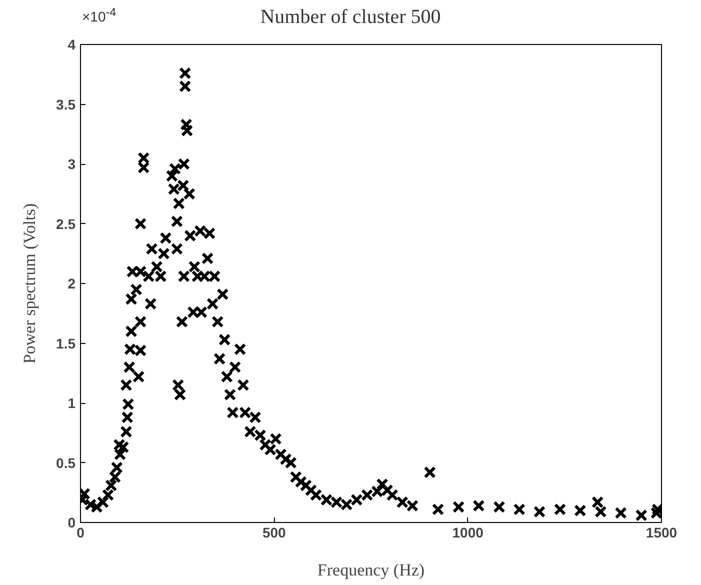 The image size is (701, 585). What do you see at coordinates (30, 283) in the screenshot?
I see `y-axis-title: Power spectrum (Volts)` at bounding box center [30, 283].